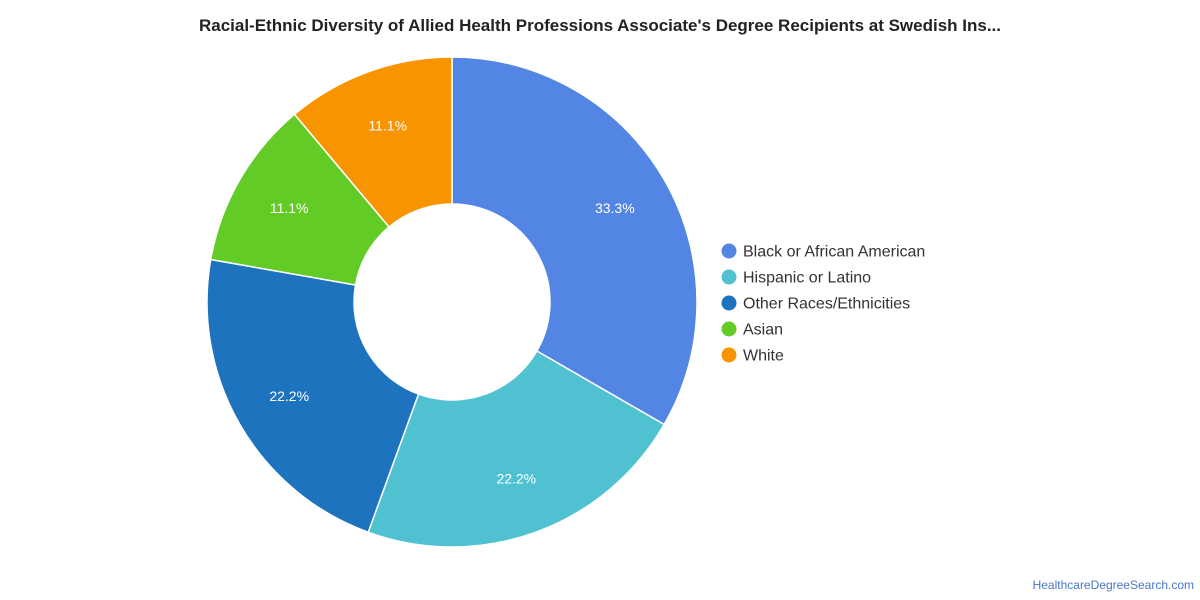 Image resolution: width=1200 pixels, height=600 pixels. Describe the element at coordinates (763, 330) in the screenshot. I see `legend-label: Asian` at that location.